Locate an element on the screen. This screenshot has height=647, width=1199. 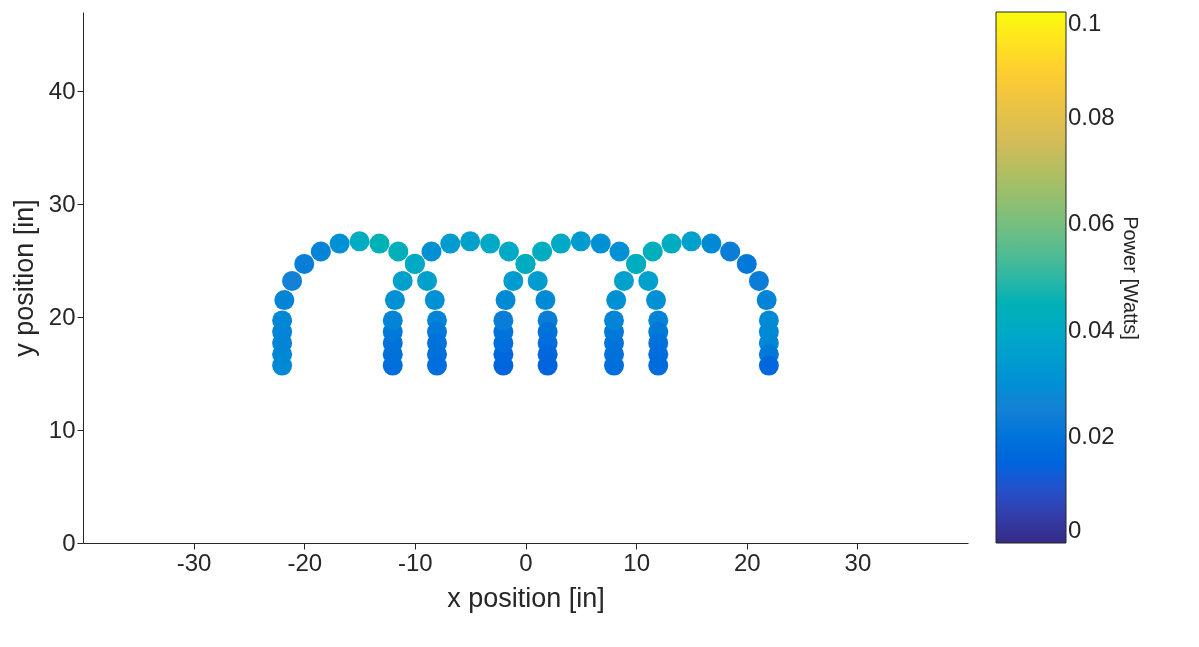
x-tick-label: -20 is located at coordinates (305, 562).